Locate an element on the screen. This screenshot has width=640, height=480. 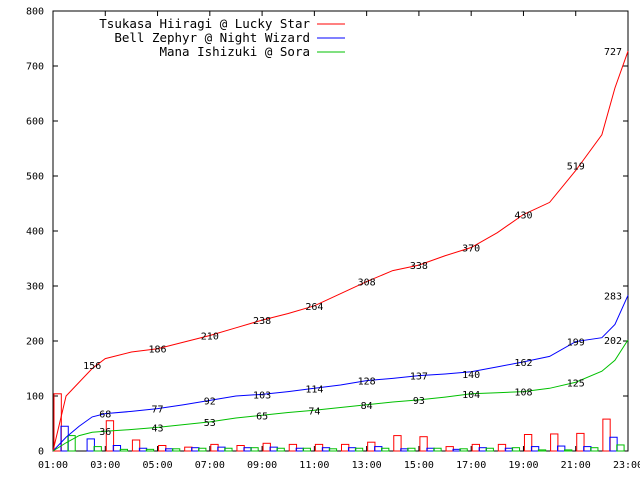
legend-entry-label: Bell Zephyr @ Night Wizard is located at coordinates (212, 37).